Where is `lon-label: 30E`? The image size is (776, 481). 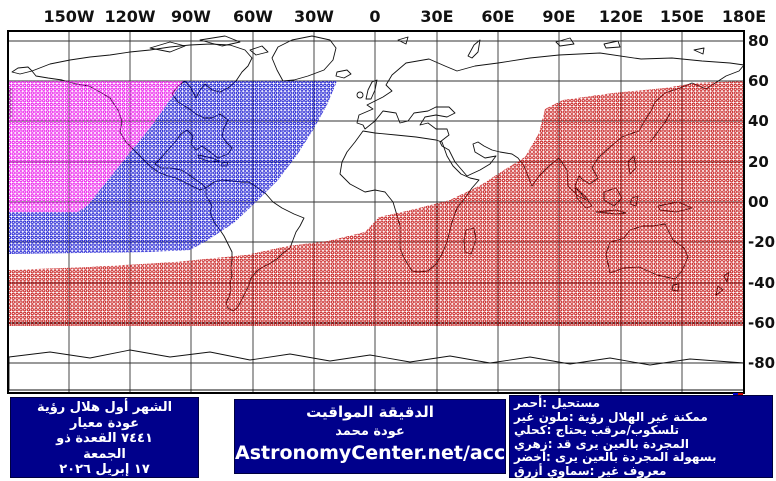 lon-label: 30E is located at coordinates (436, 16).